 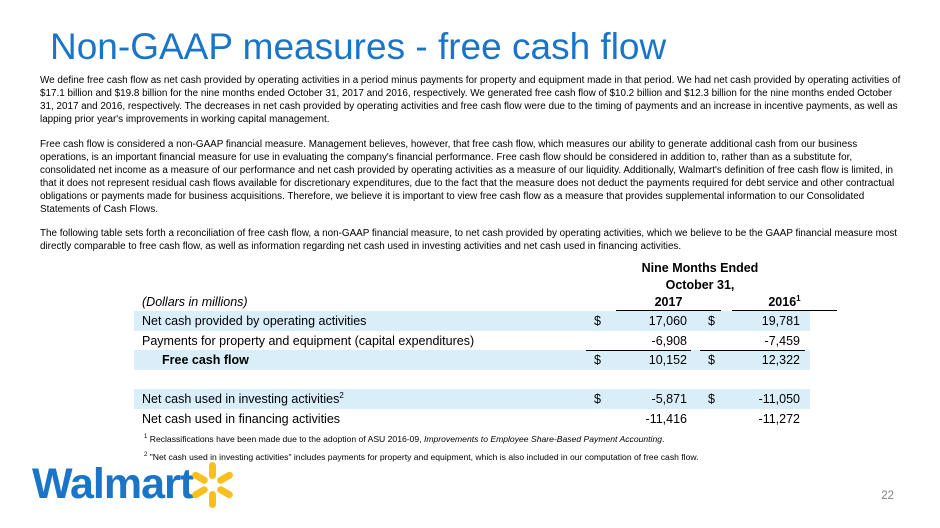 I want to click on value-2017: -11,416, so click(x=666, y=419).